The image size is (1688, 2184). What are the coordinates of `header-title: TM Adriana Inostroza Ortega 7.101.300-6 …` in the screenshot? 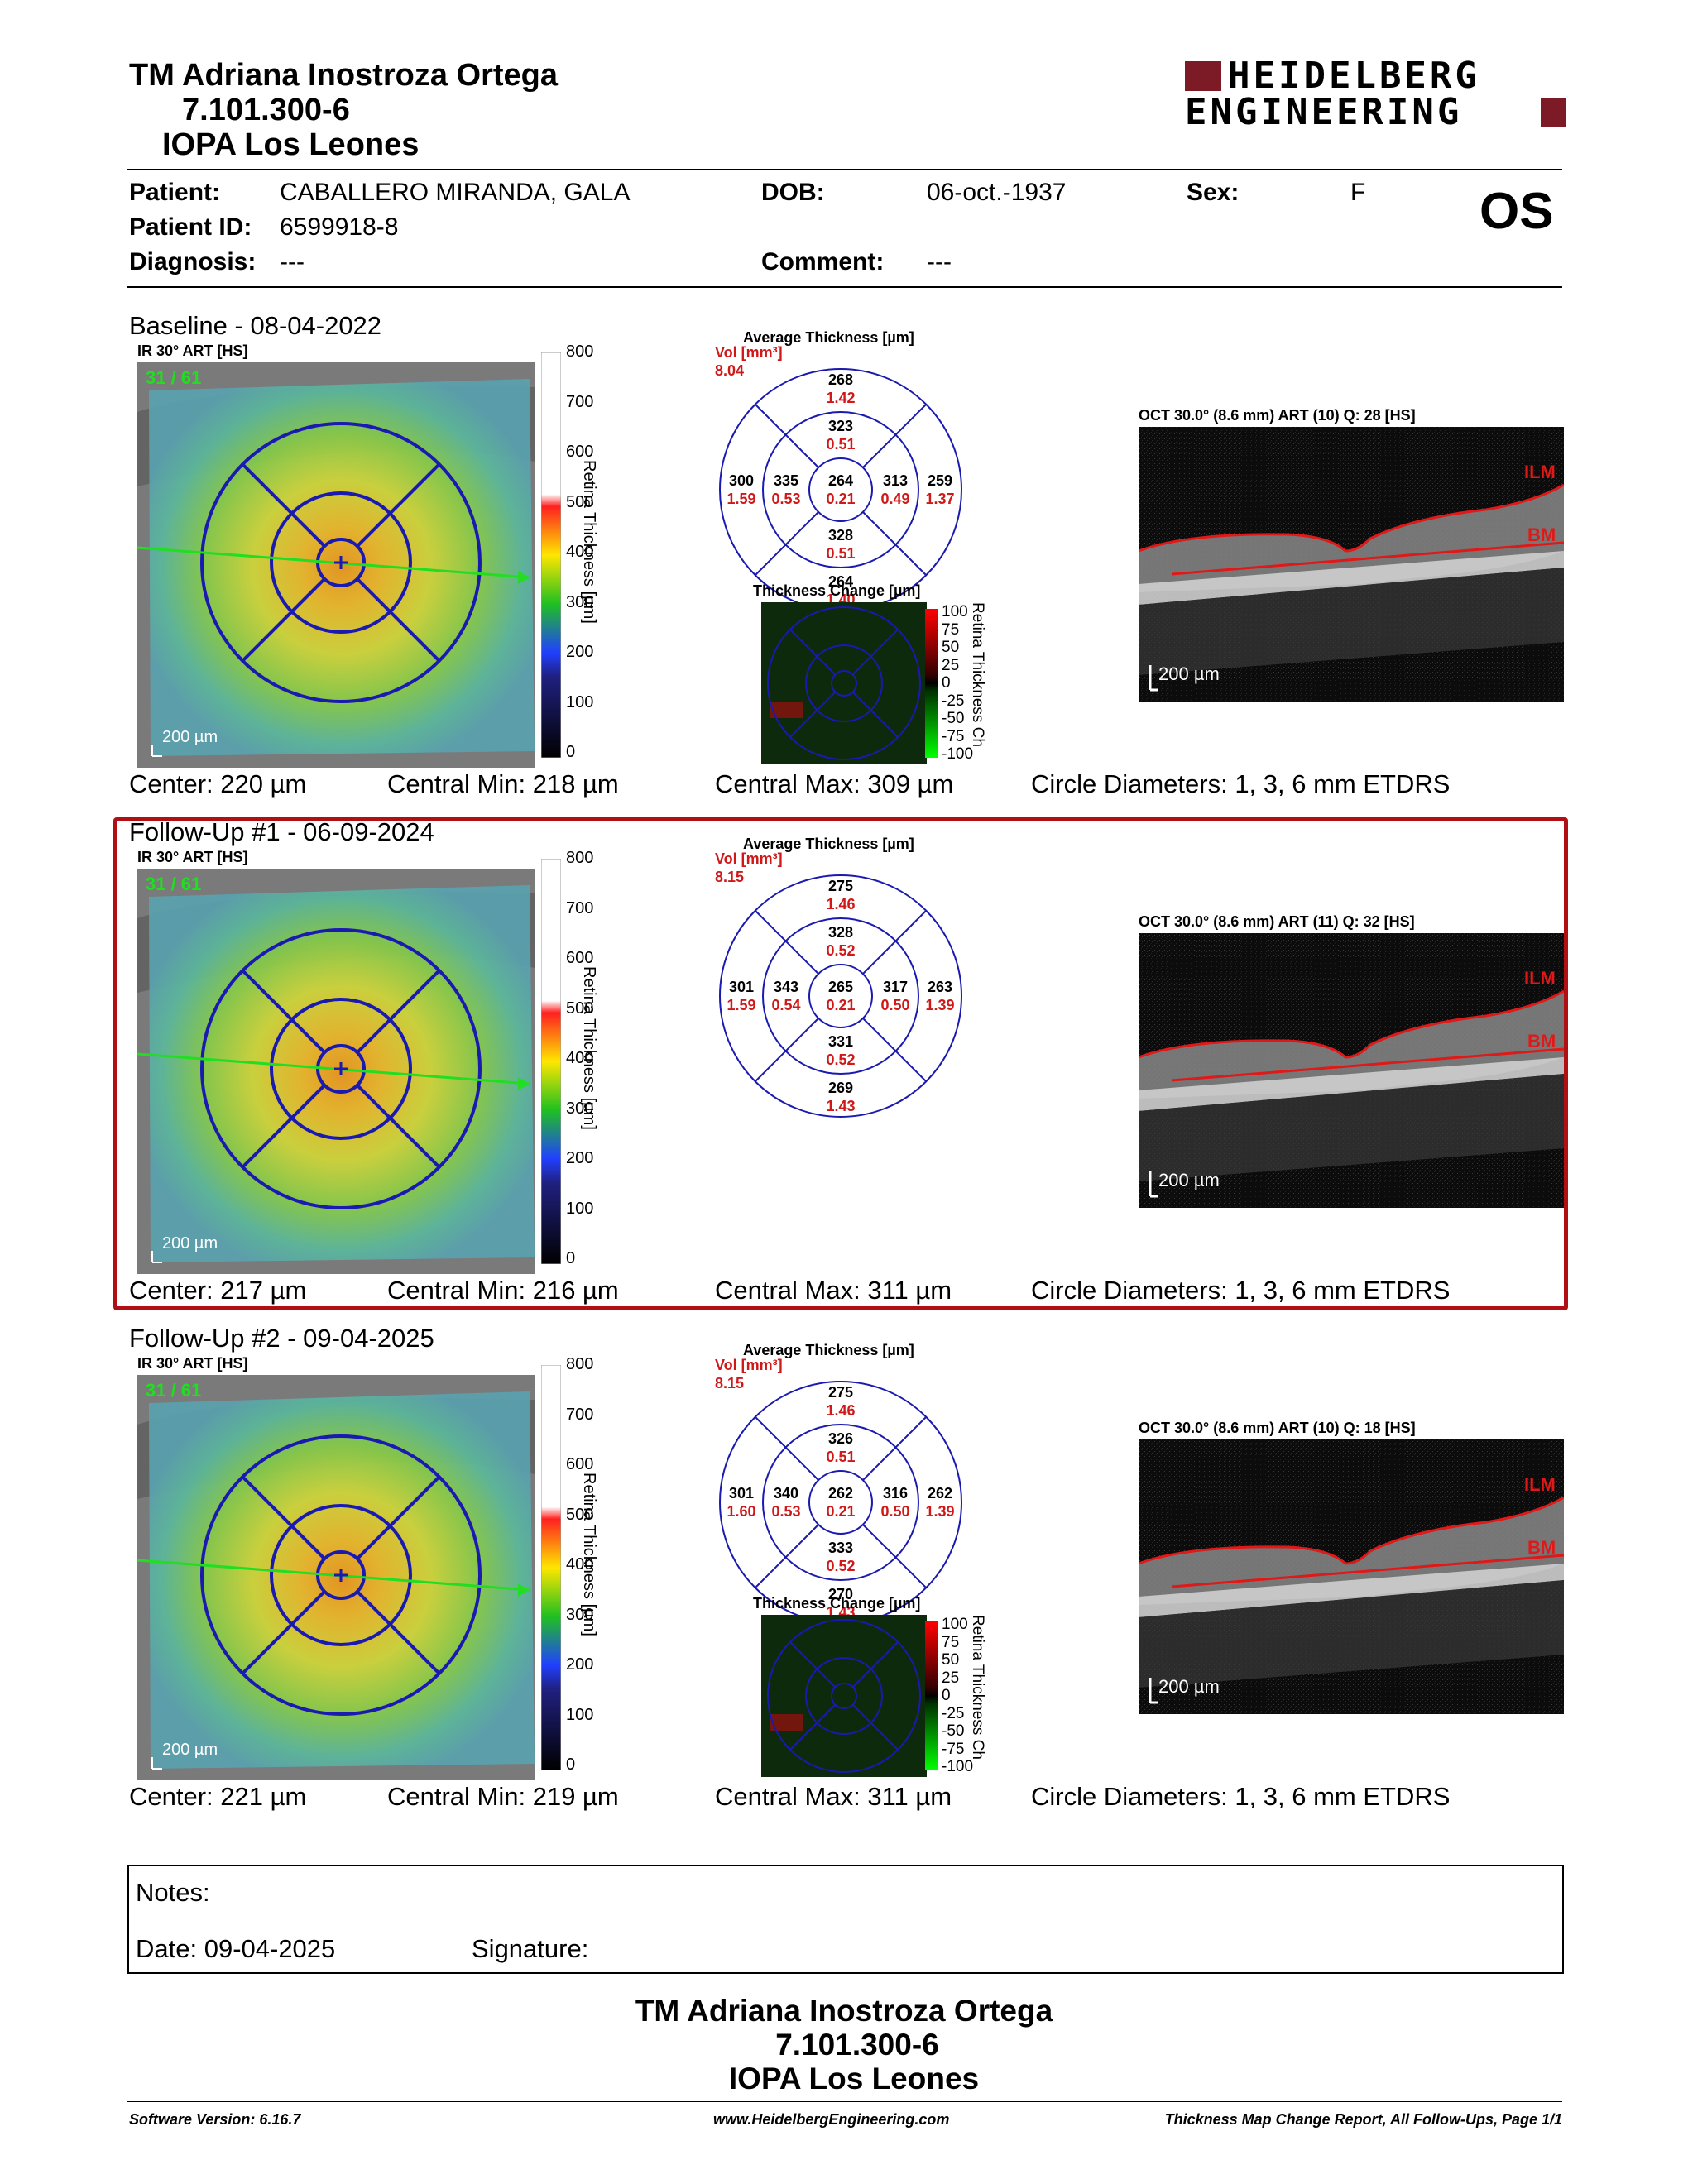 It's located at (343, 110).